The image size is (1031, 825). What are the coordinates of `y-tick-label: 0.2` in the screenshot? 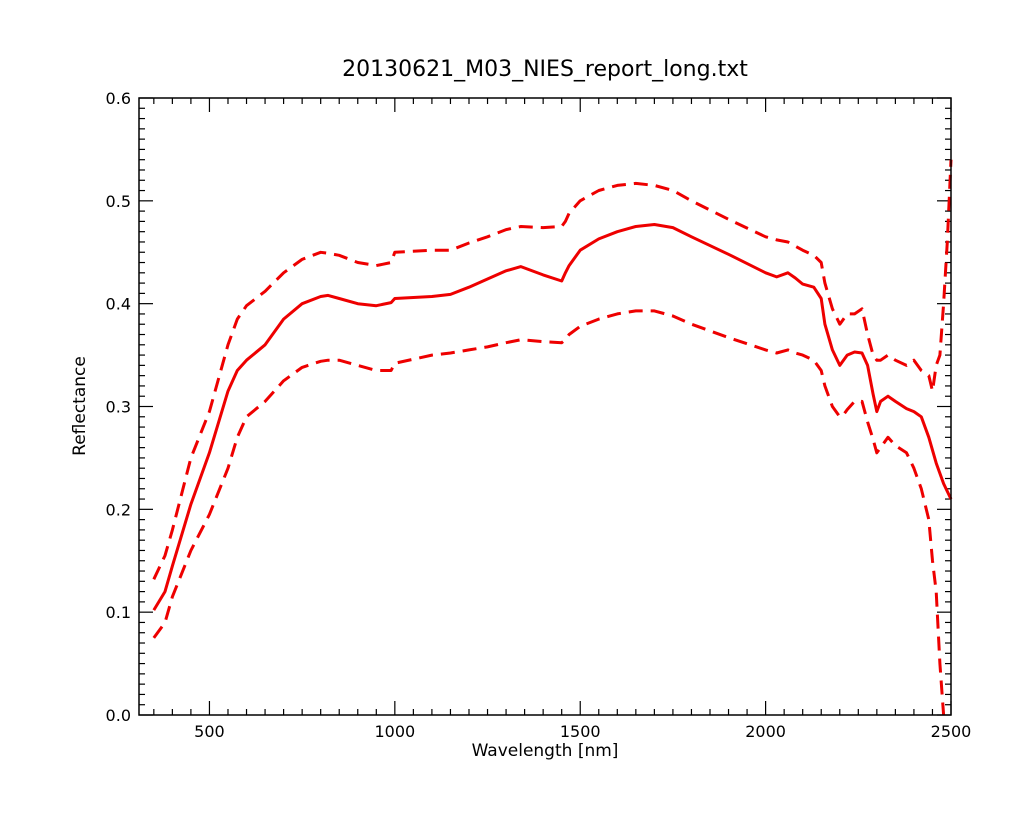 It's located at (118, 509).